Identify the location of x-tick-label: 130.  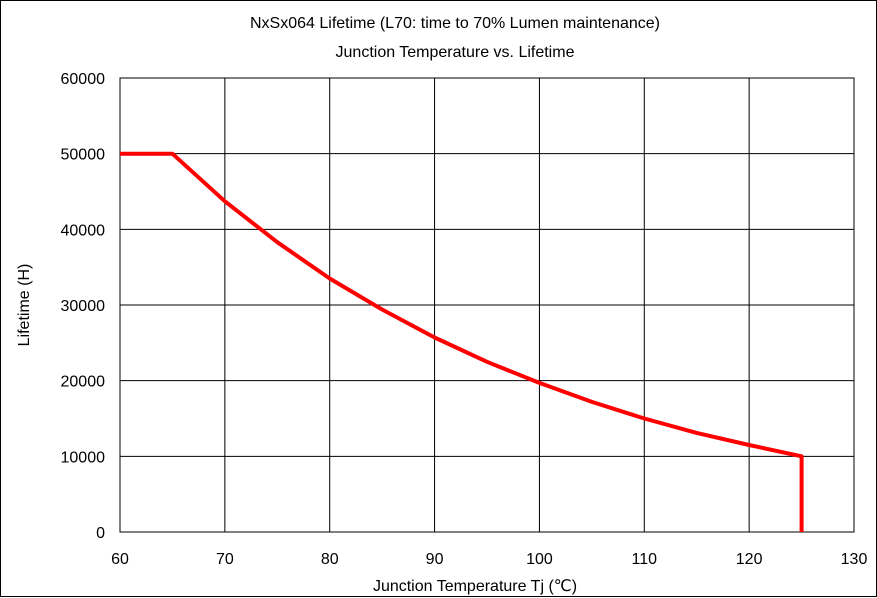
(854, 559).